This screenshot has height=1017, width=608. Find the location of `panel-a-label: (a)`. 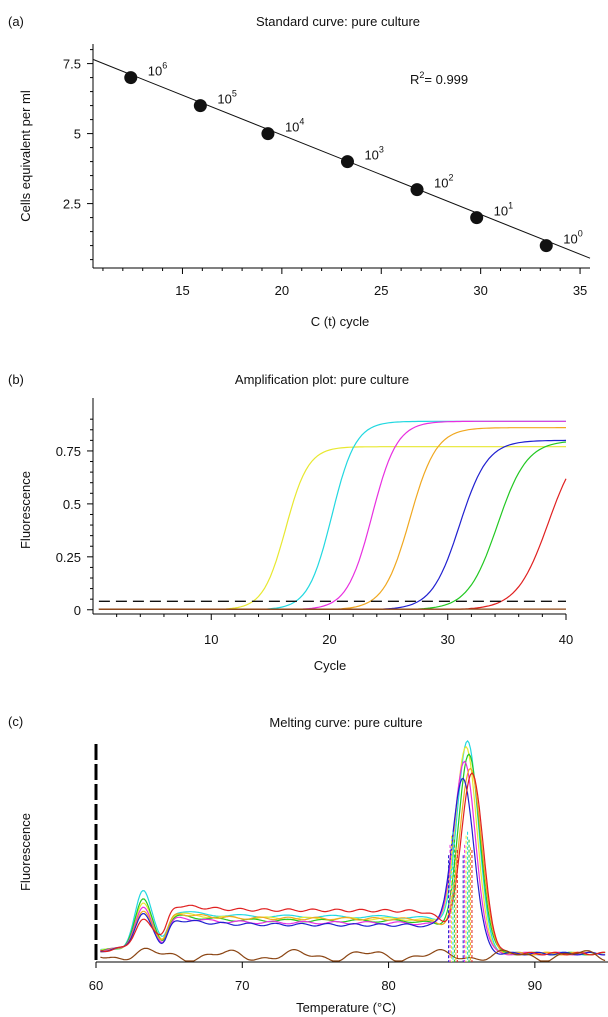

panel-a-label: (a) is located at coordinates (16, 21).